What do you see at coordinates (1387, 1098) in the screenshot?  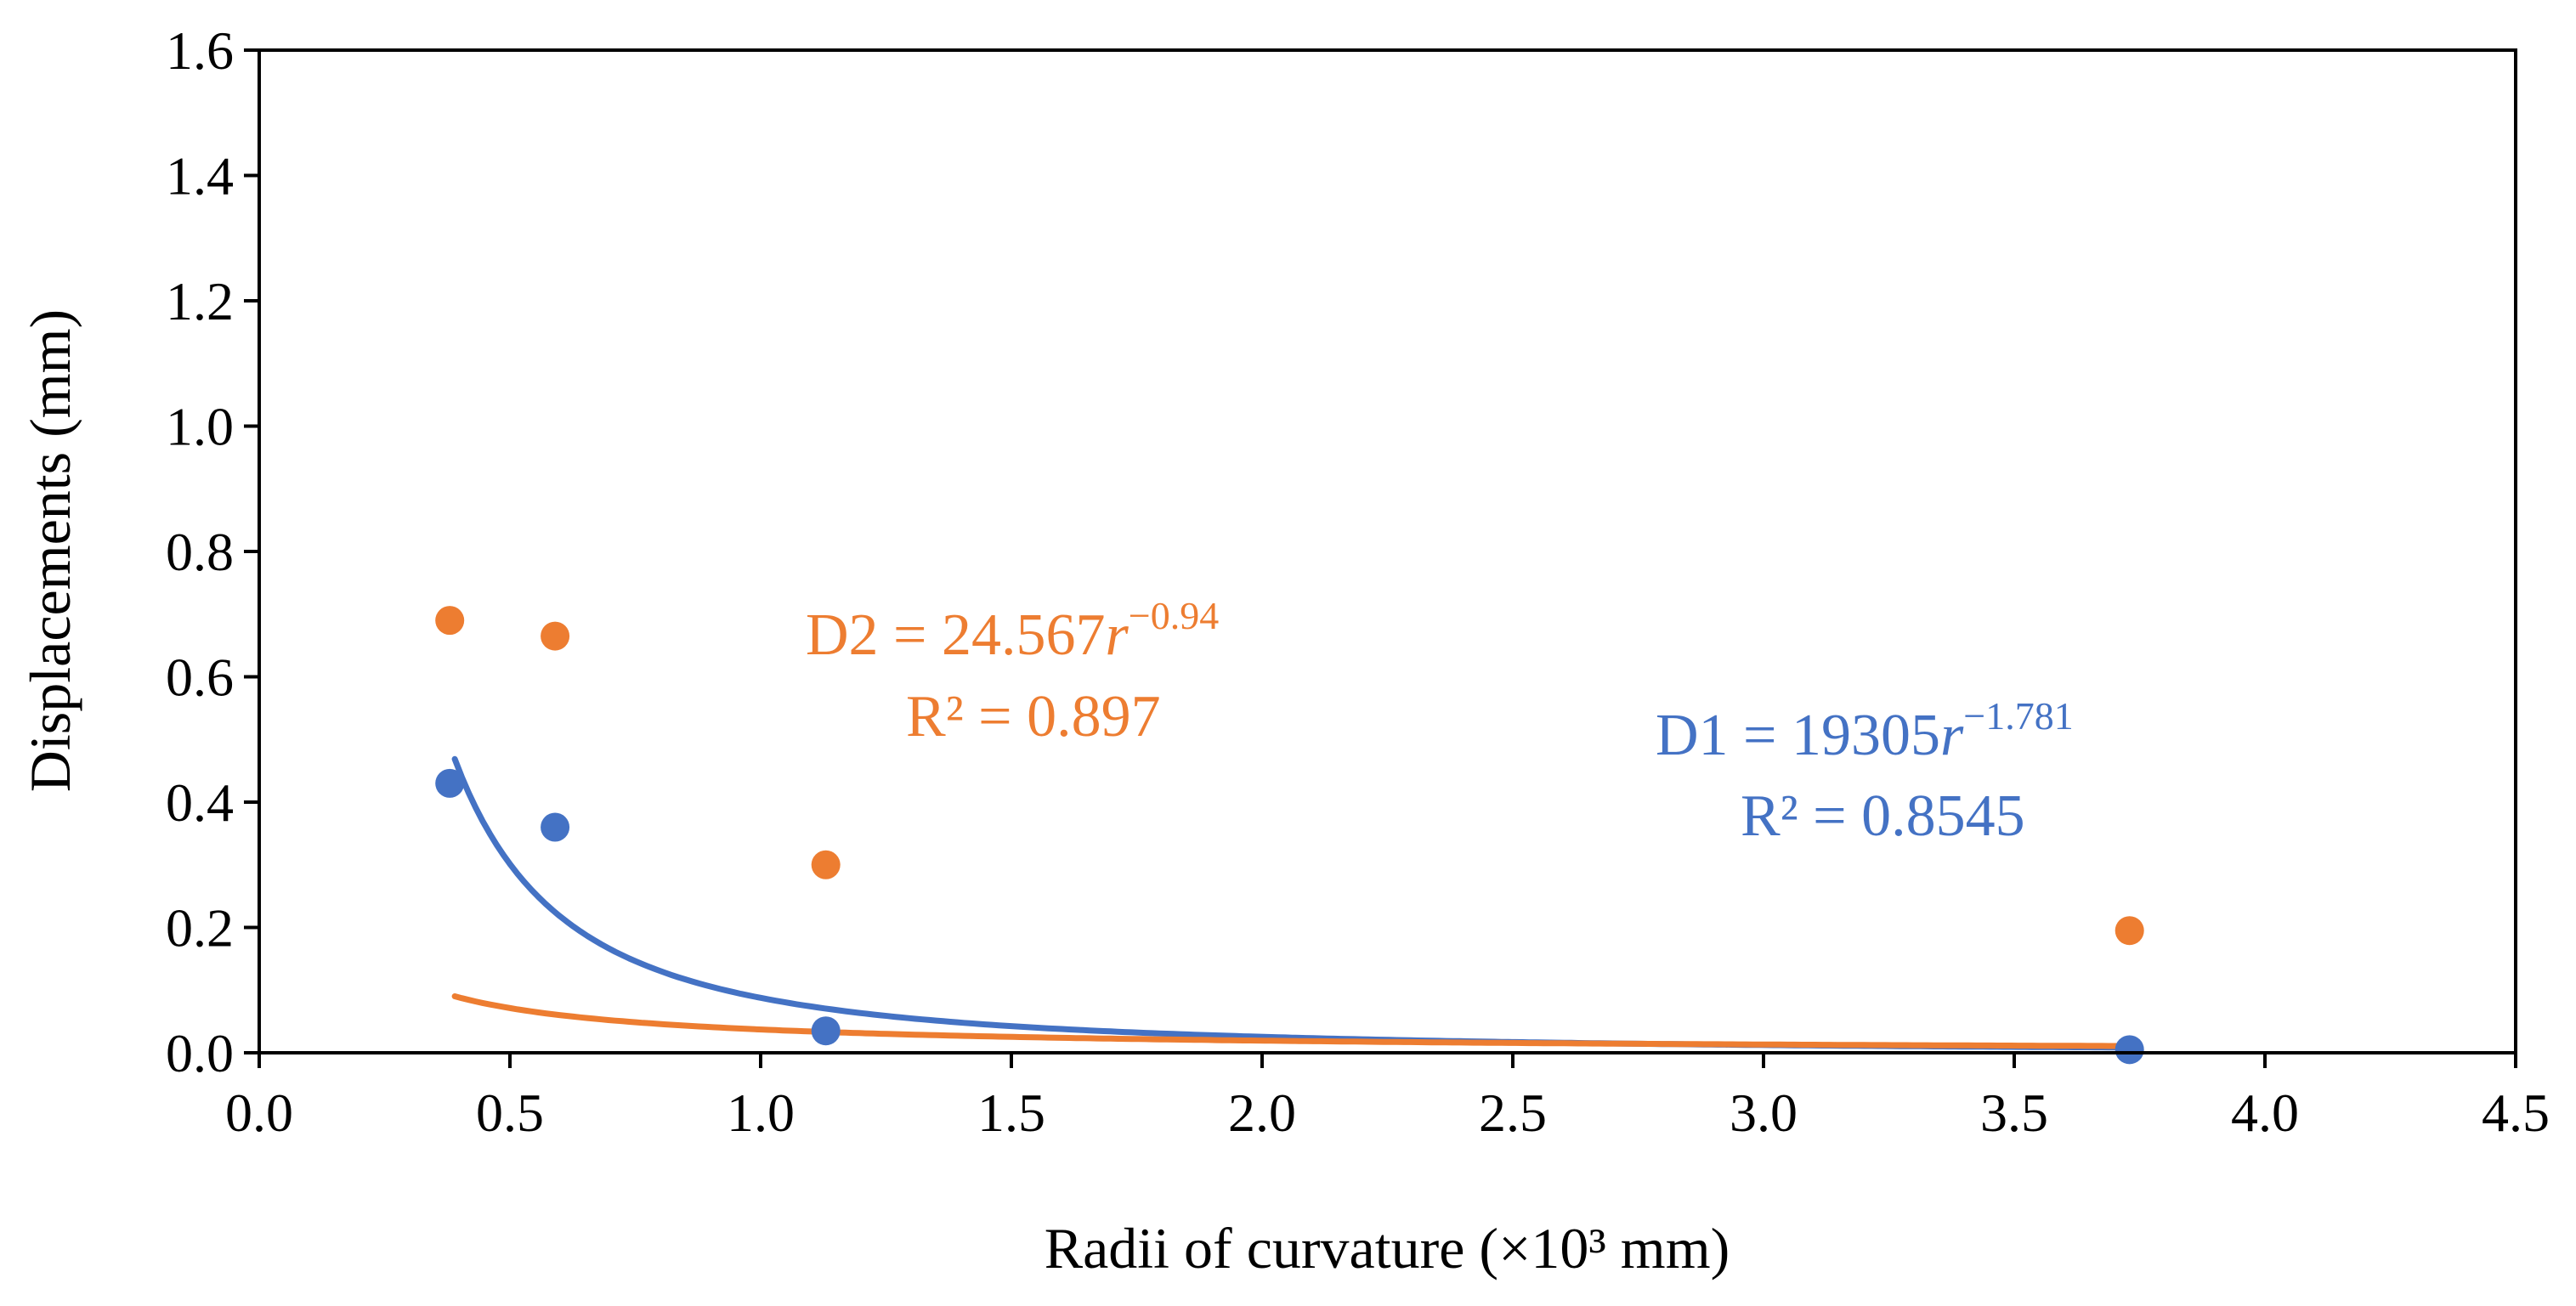 I see `x-axis-ticks: 0.0 0.5 1.0 1.5 2.0 2.5 3.0 3.5 4.0 4.5` at bounding box center [1387, 1098].